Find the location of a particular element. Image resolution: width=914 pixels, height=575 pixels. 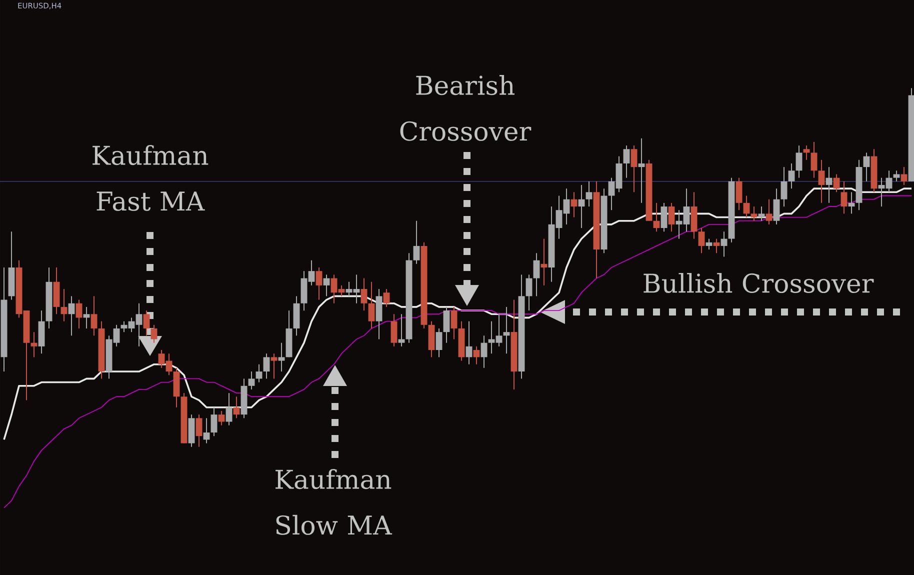

annotation: Bullish Crossover is located at coordinates (759, 283).